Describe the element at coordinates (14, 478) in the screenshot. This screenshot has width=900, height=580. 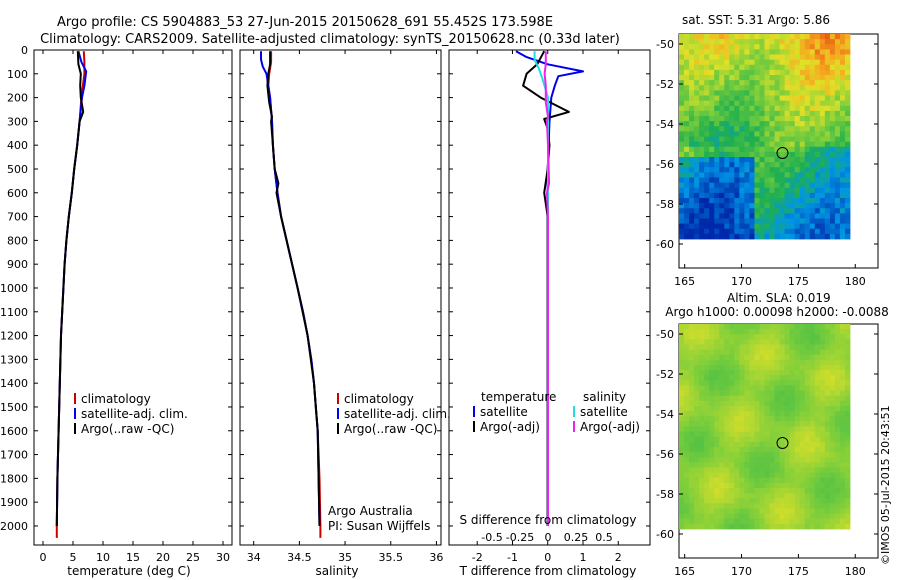
I see `depth-tick-label: 1800` at that location.